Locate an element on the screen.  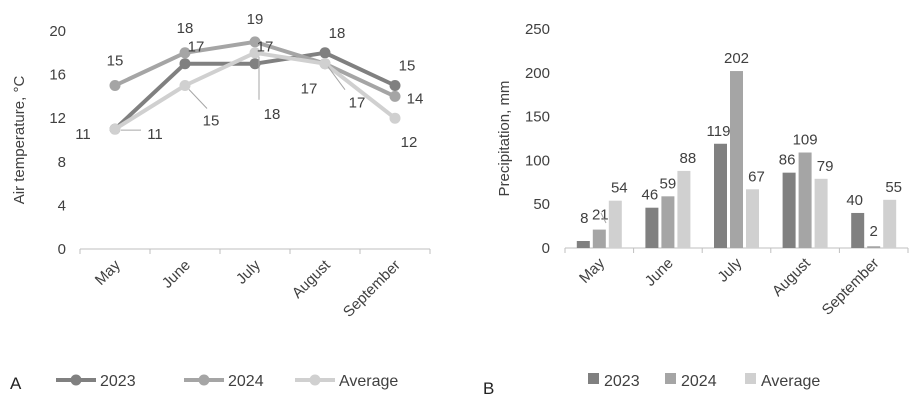
chart-a-y-tick-label: 20 is located at coordinates (57, 31).